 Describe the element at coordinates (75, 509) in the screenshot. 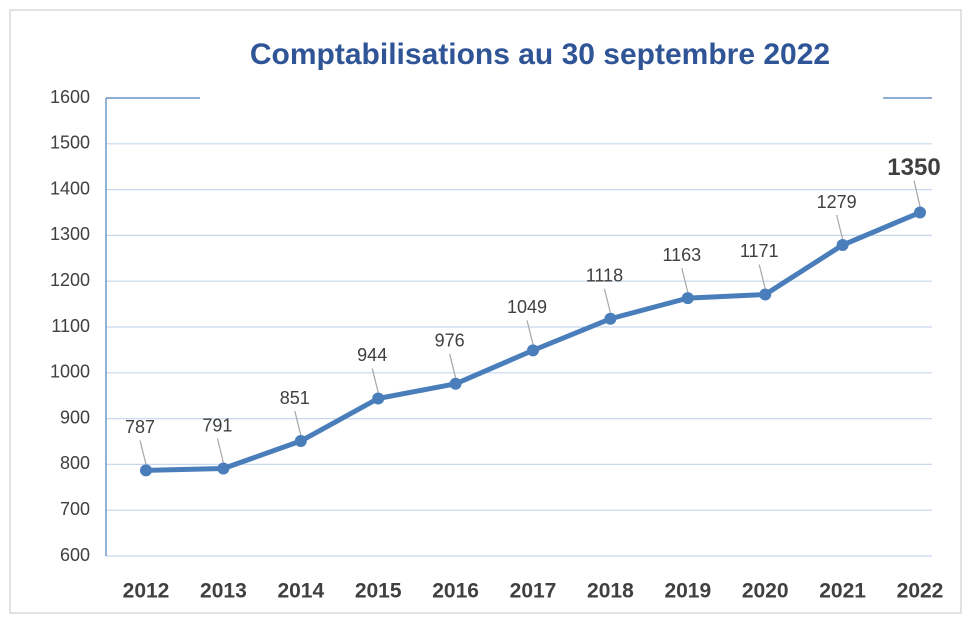

I see `y-tick-label: 700` at that location.